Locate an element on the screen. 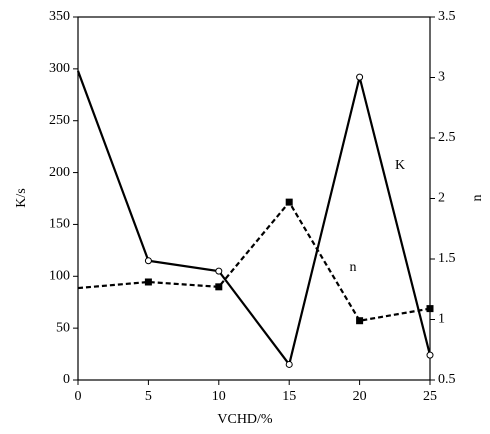  x-tick-label: 5 is located at coordinates (148, 396).